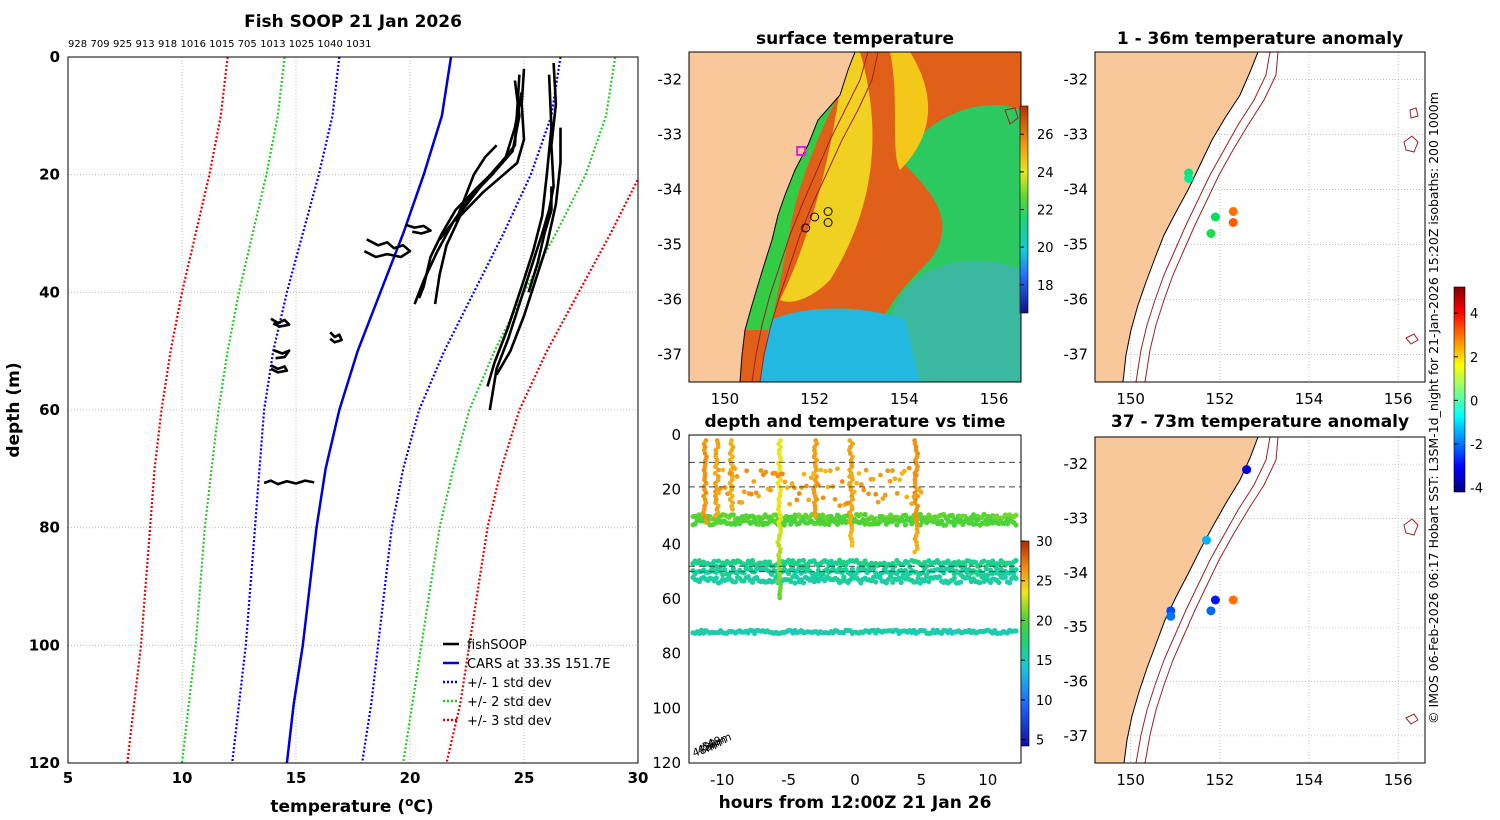  What do you see at coordinates (351, 806) in the screenshot?
I see `profile-xlabel: temperature (oC)` at bounding box center [351, 806].